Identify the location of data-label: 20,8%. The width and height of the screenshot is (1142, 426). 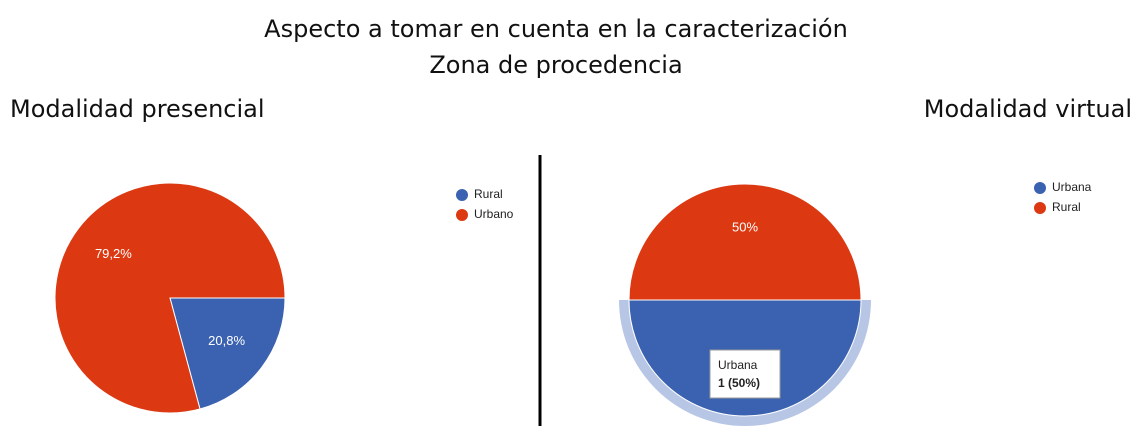
(226, 340).